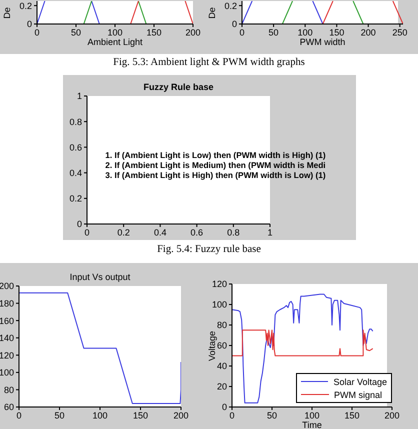 This screenshot has height=429, width=418. Describe the element at coordinates (400, 32) in the screenshot. I see `x-tick-label: 250` at that location.